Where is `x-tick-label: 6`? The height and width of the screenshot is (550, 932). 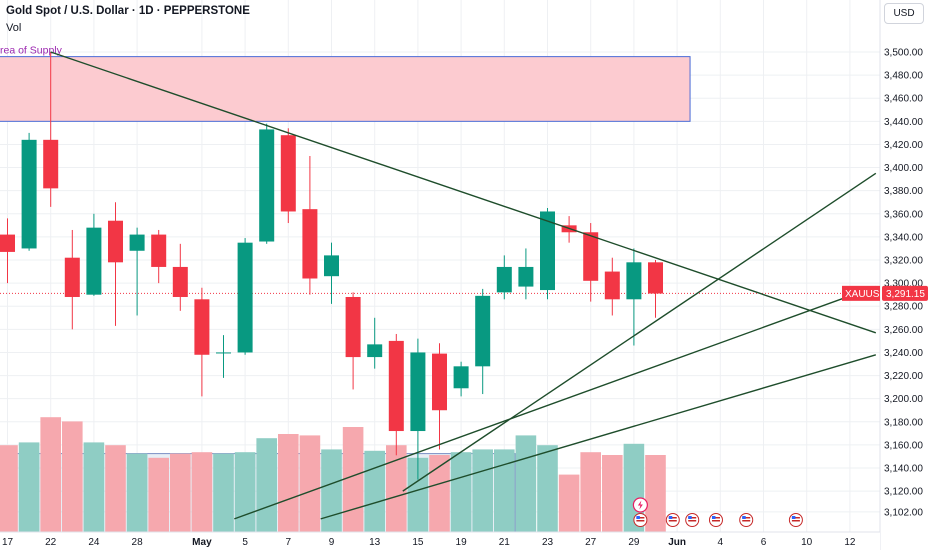
x-tick-label: 6 is located at coordinates (764, 542).